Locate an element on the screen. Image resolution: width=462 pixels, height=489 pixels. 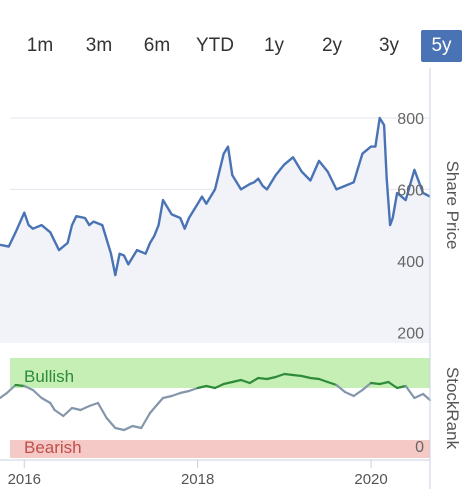
price-axis-label: Share Price is located at coordinates (452, 205).